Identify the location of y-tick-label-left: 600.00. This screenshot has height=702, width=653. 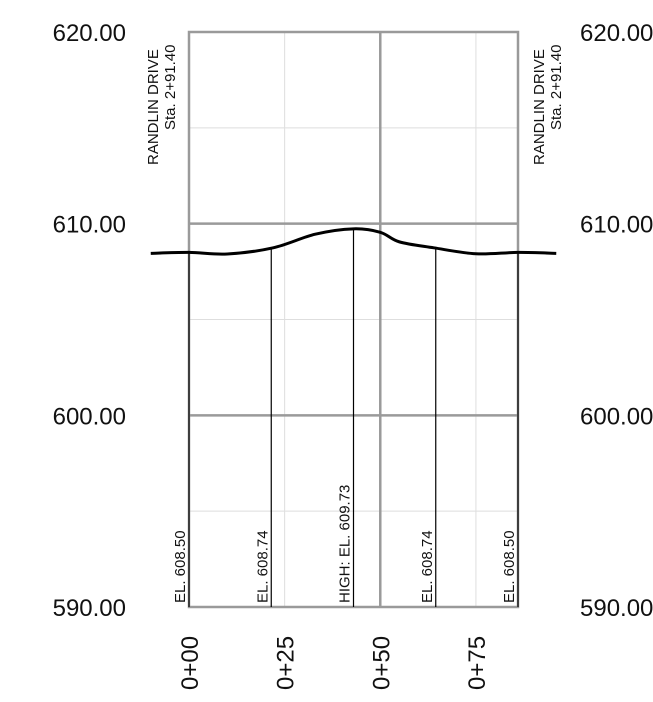
(89, 416).